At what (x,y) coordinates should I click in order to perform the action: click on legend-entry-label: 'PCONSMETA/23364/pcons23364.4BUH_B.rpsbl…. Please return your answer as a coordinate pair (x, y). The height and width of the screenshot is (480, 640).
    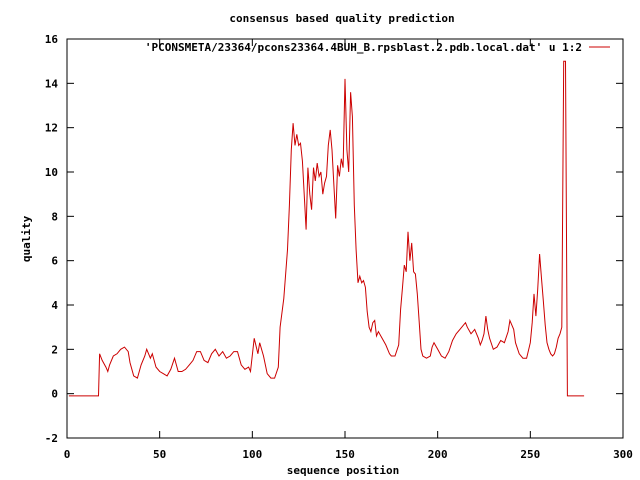
    Looking at the image, I should click on (363, 47).